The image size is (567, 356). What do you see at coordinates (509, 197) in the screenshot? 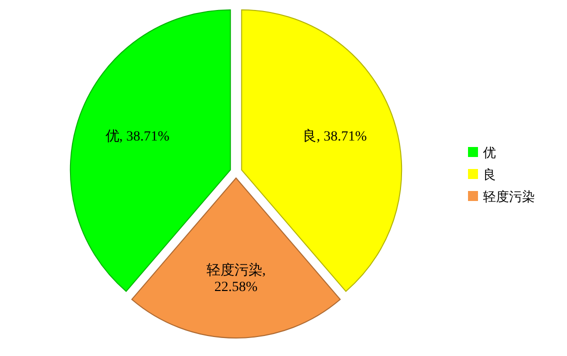
I see `legend-label: 轻度污染` at bounding box center [509, 197].